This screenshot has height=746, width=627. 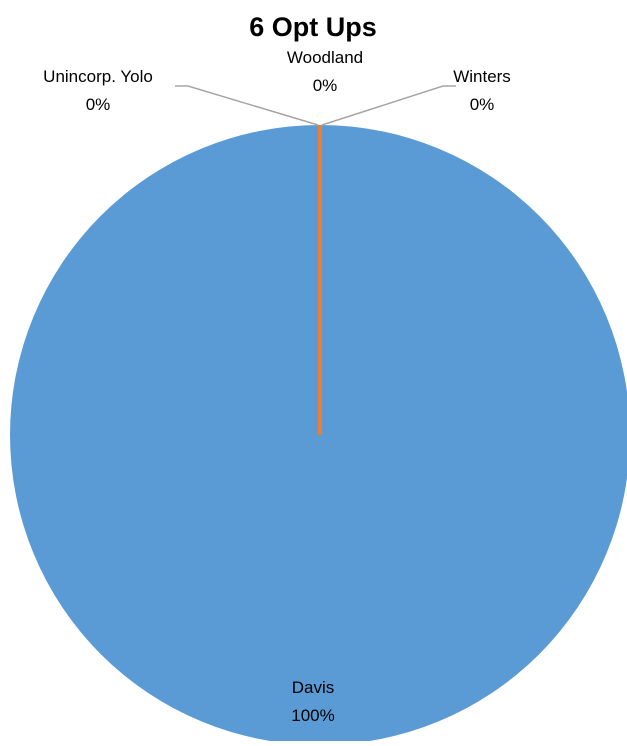 I want to click on leader-lines, so click(x=315, y=105).